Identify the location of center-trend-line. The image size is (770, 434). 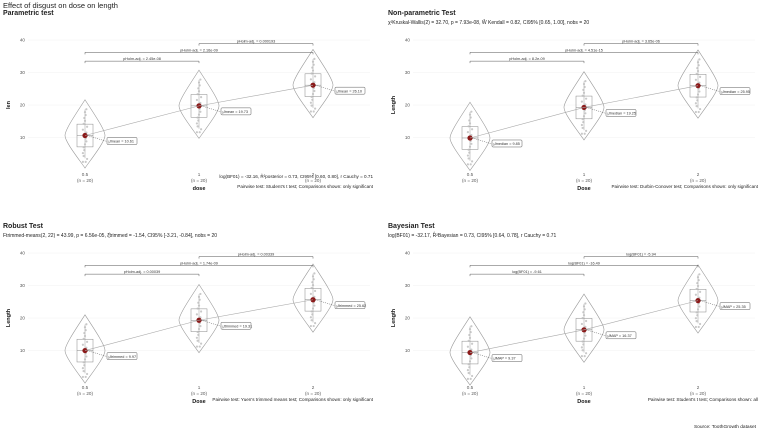
(199, 110).